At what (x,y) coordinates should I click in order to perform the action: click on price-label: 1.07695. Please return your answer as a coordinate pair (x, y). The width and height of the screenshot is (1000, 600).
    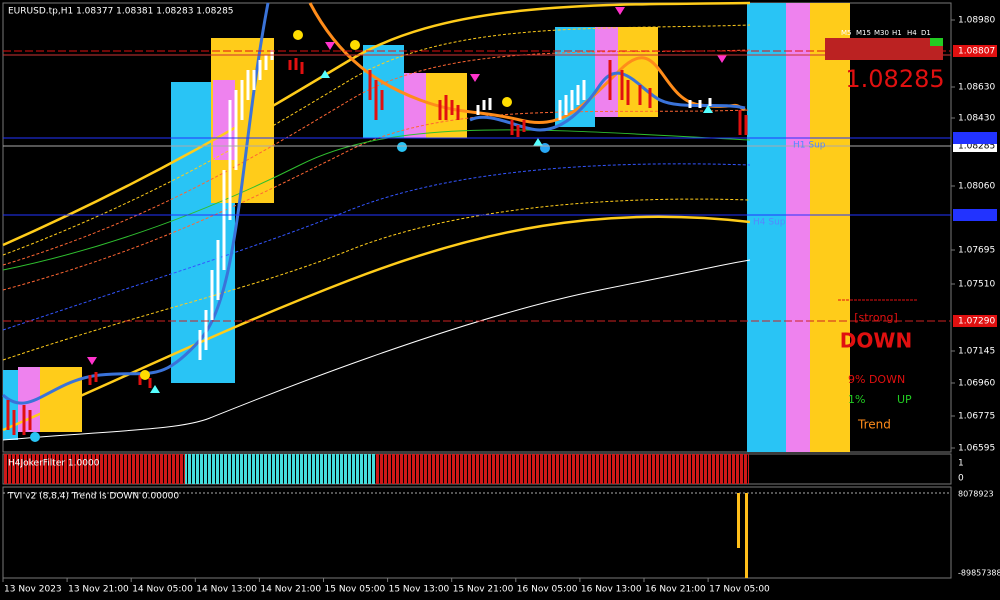
    Looking at the image, I should click on (976, 251).